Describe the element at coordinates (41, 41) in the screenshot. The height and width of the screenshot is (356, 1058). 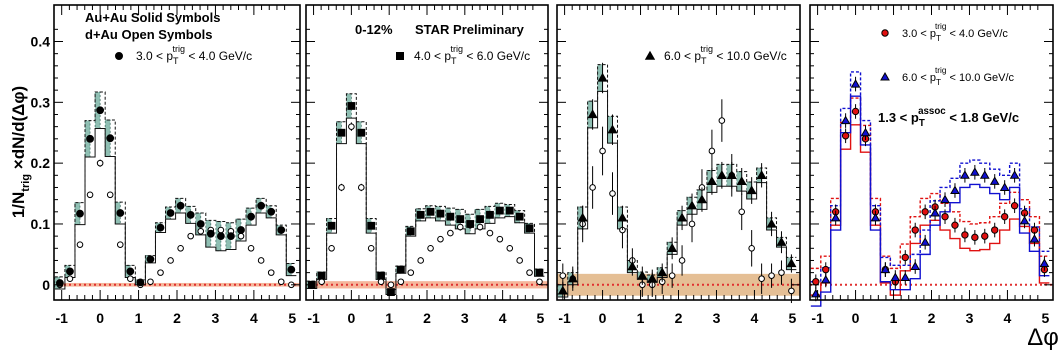
I see `y-tick-label: 0.4` at that location.